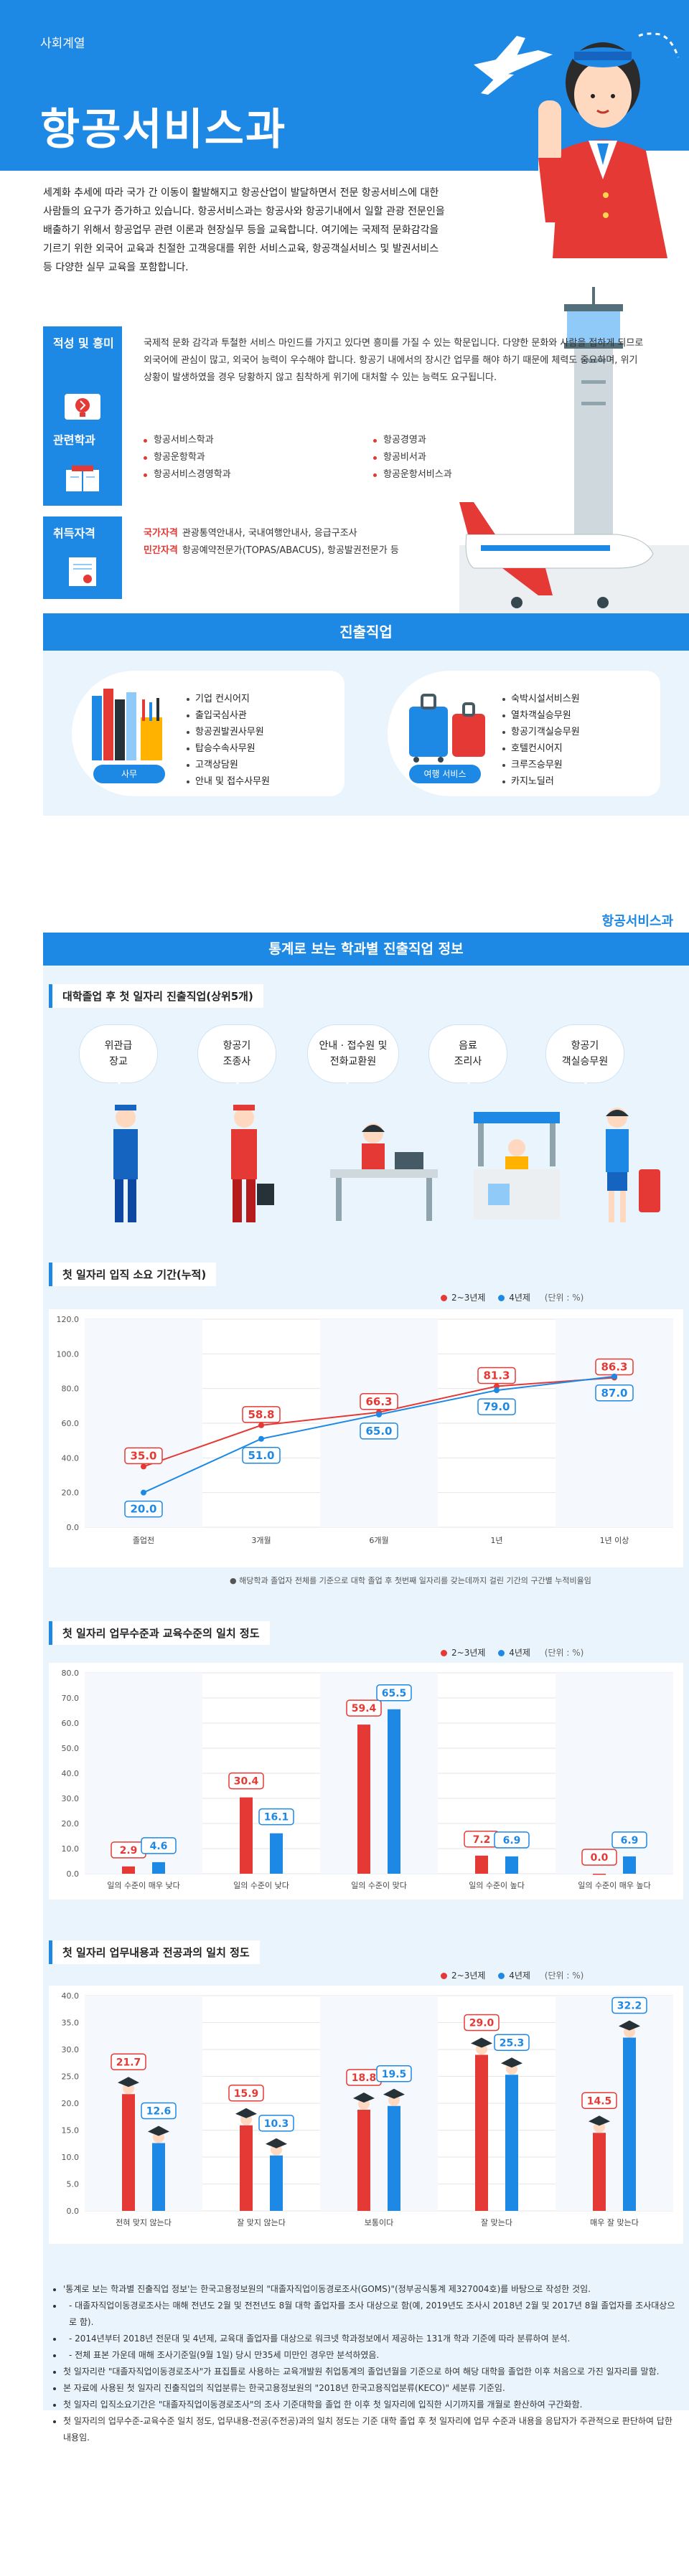  What do you see at coordinates (507, 1975) in the screenshot?
I see `chart3-legend: 2~3년제 4년제 (단위 : %)` at bounding box center [507, 1975].